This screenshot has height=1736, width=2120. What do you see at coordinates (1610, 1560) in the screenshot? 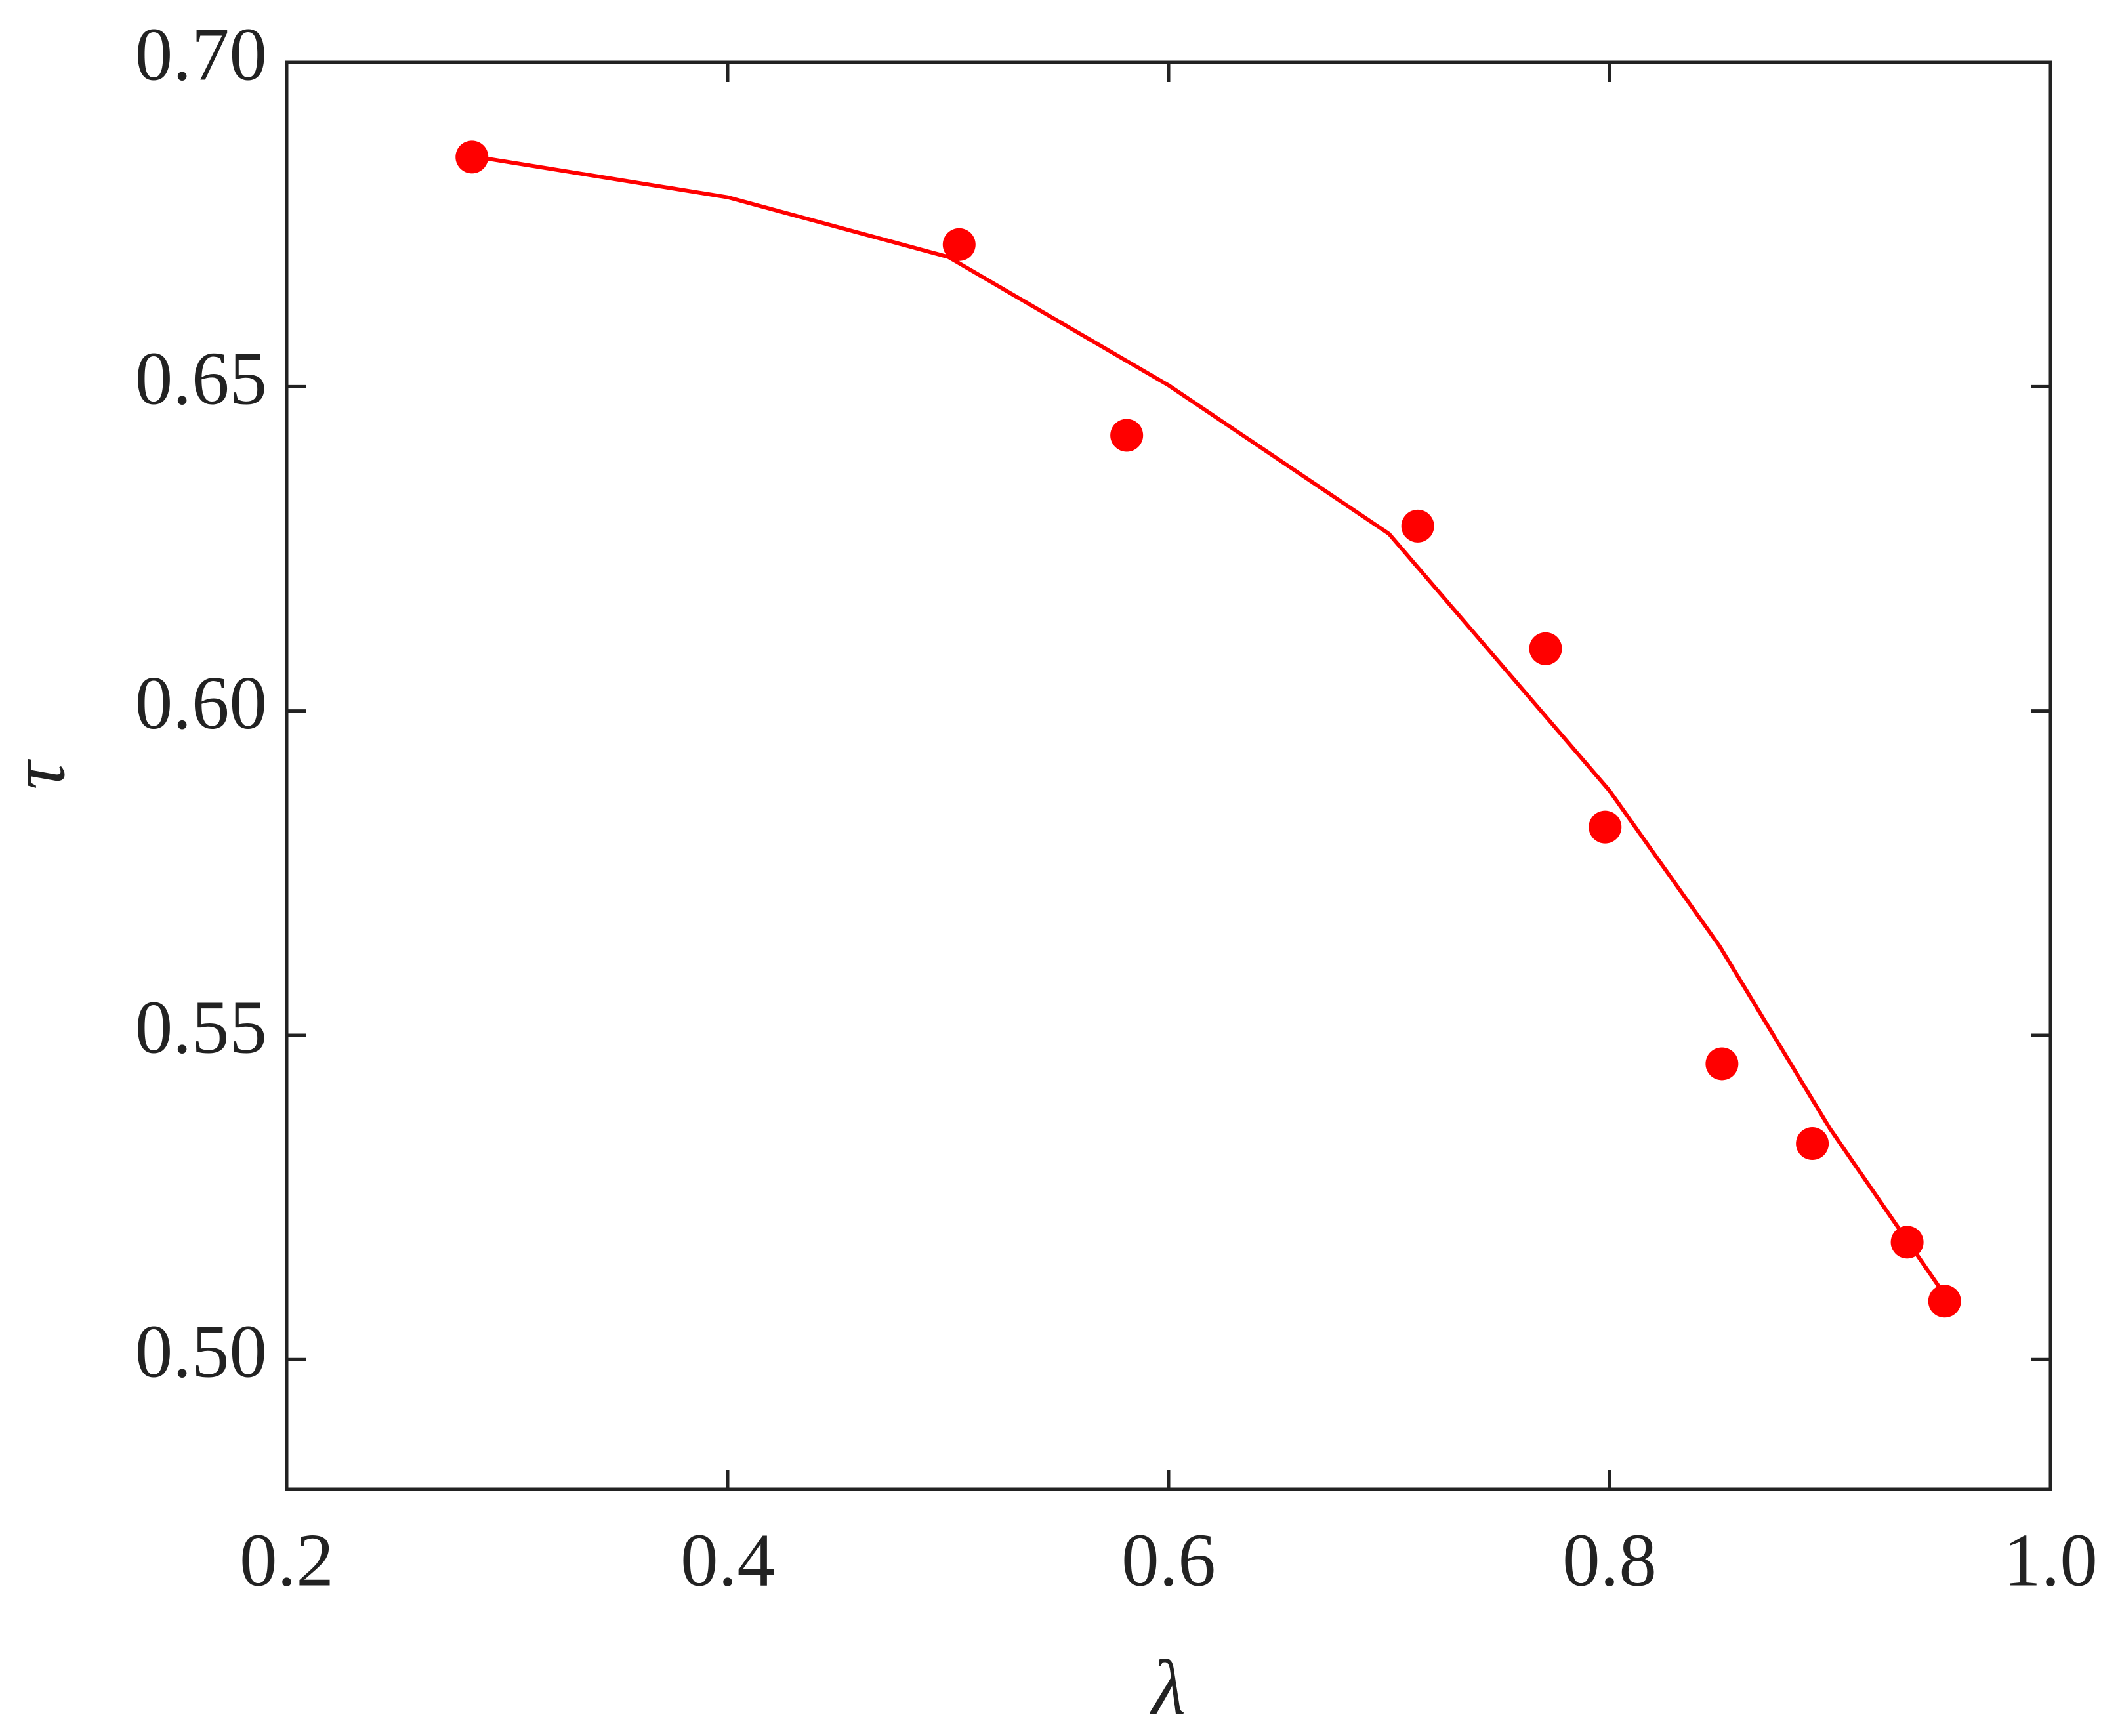
I see `x-tick-label: 0.8` at bounding box center [1610, 1560].